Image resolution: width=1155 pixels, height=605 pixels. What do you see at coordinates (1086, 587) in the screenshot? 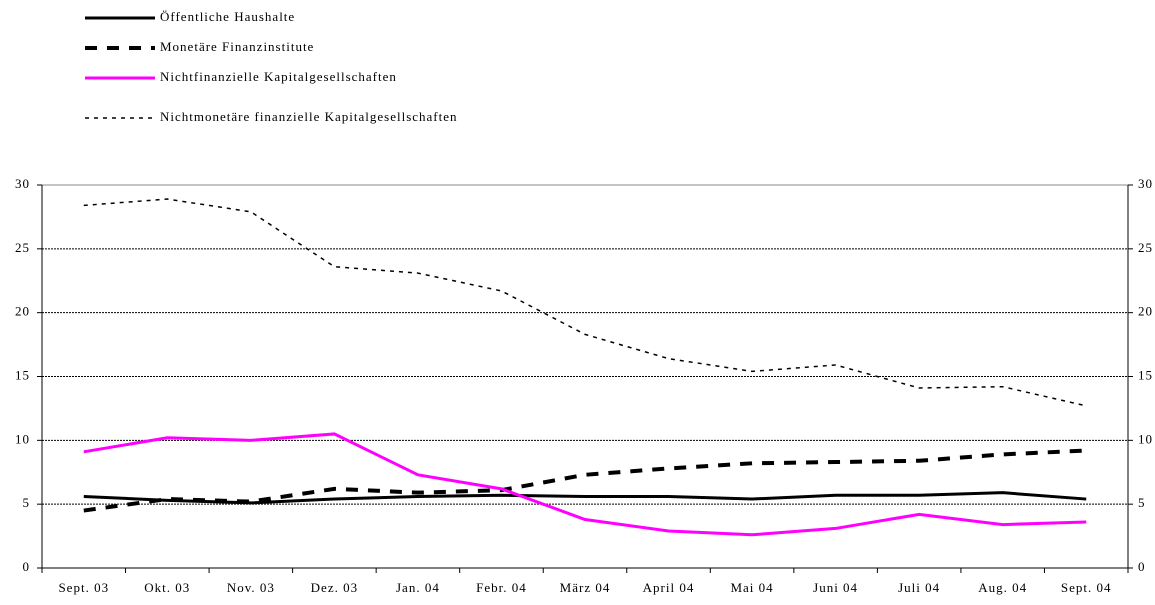
I see `x-tick-label: Sept. 04` at bounding box center [1086, 587].